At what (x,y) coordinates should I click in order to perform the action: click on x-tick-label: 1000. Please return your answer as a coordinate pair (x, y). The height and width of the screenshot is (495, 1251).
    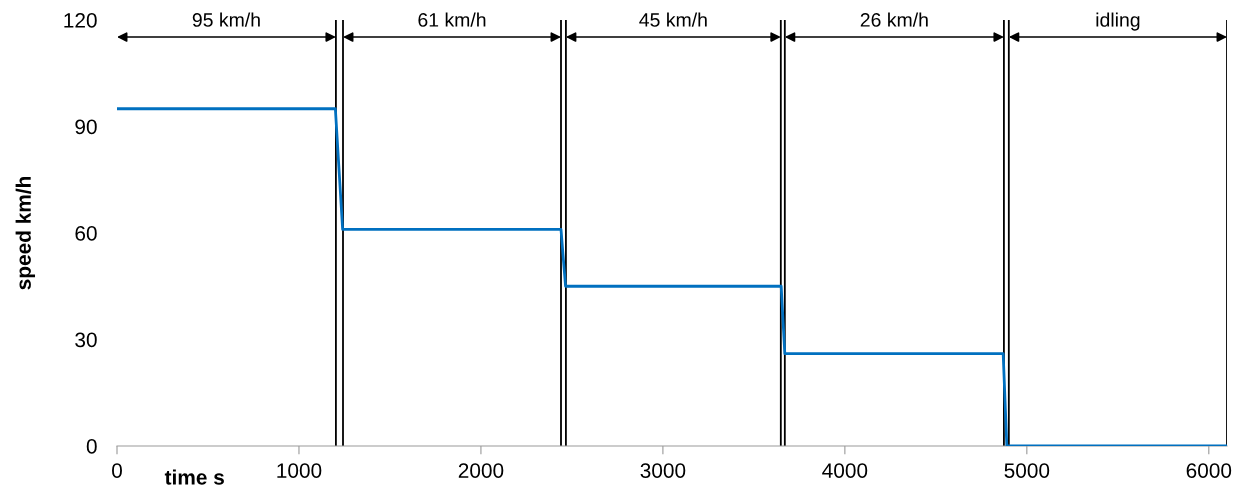
    Looking at the image, I should click on (299, 470).